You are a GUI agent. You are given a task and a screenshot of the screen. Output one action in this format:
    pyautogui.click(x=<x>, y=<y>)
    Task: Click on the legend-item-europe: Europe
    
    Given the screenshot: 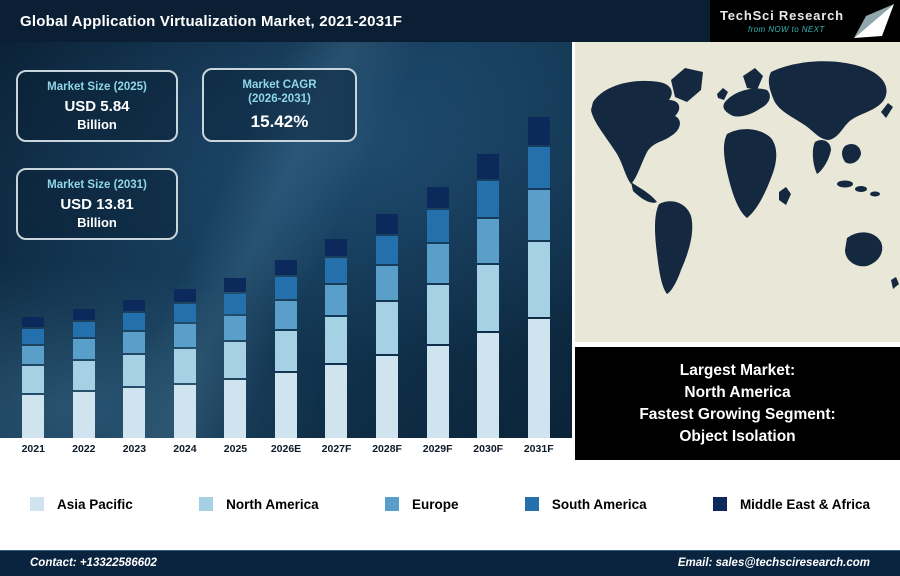 What is the action you would take?
    pyautogui.click(x=421, y=504)
    